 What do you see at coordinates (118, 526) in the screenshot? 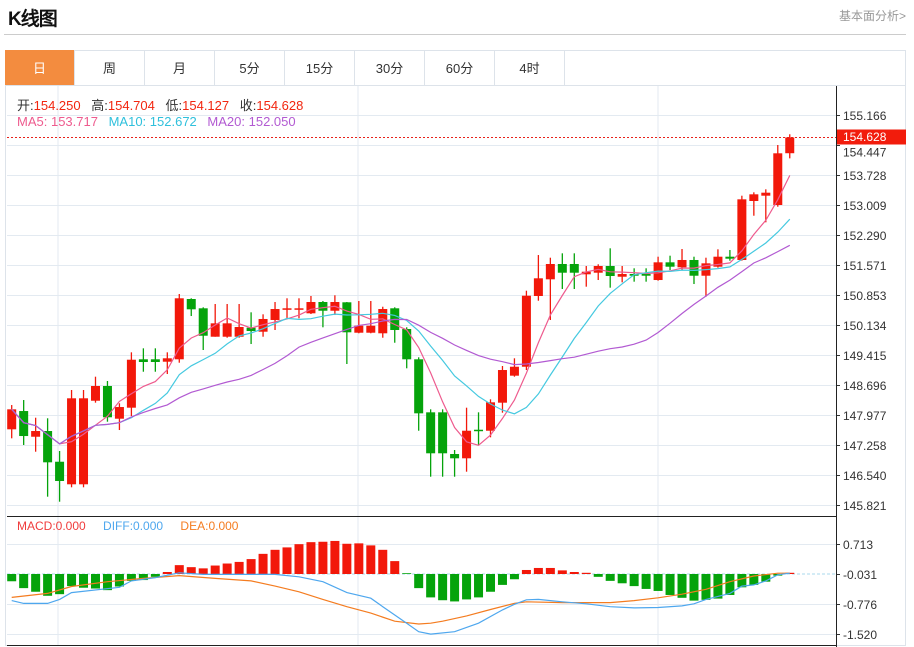
I see `diff-label: DIFF:` at bounding box center [118, 526].